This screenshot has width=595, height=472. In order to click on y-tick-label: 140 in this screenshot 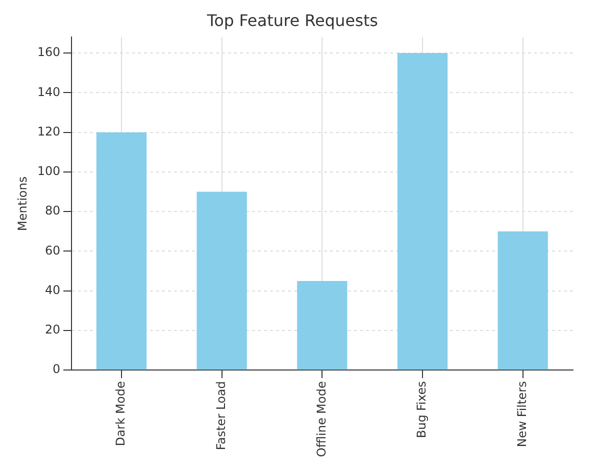, I will do `click(48, 91)`.